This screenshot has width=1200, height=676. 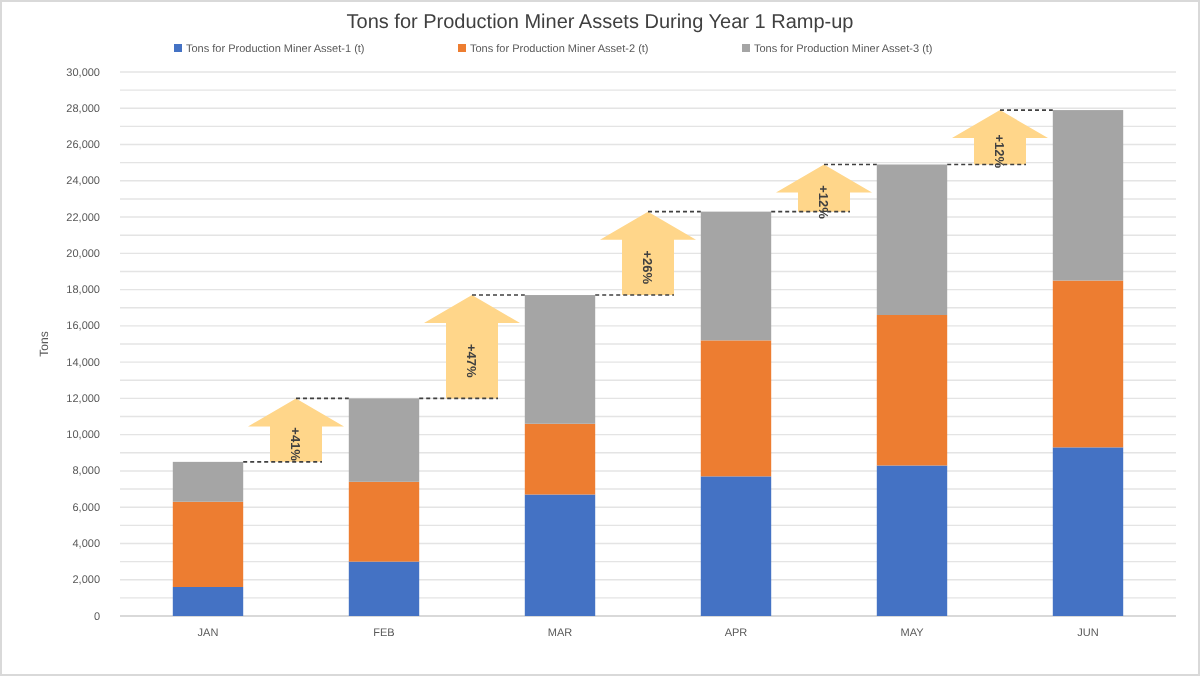 What do you see at coordinates (600, 23) in the screenshot?
I see `chart-title: Tons for Production Miner Assets During Year 1 Ramp-up` at bounding box center [600, 23].